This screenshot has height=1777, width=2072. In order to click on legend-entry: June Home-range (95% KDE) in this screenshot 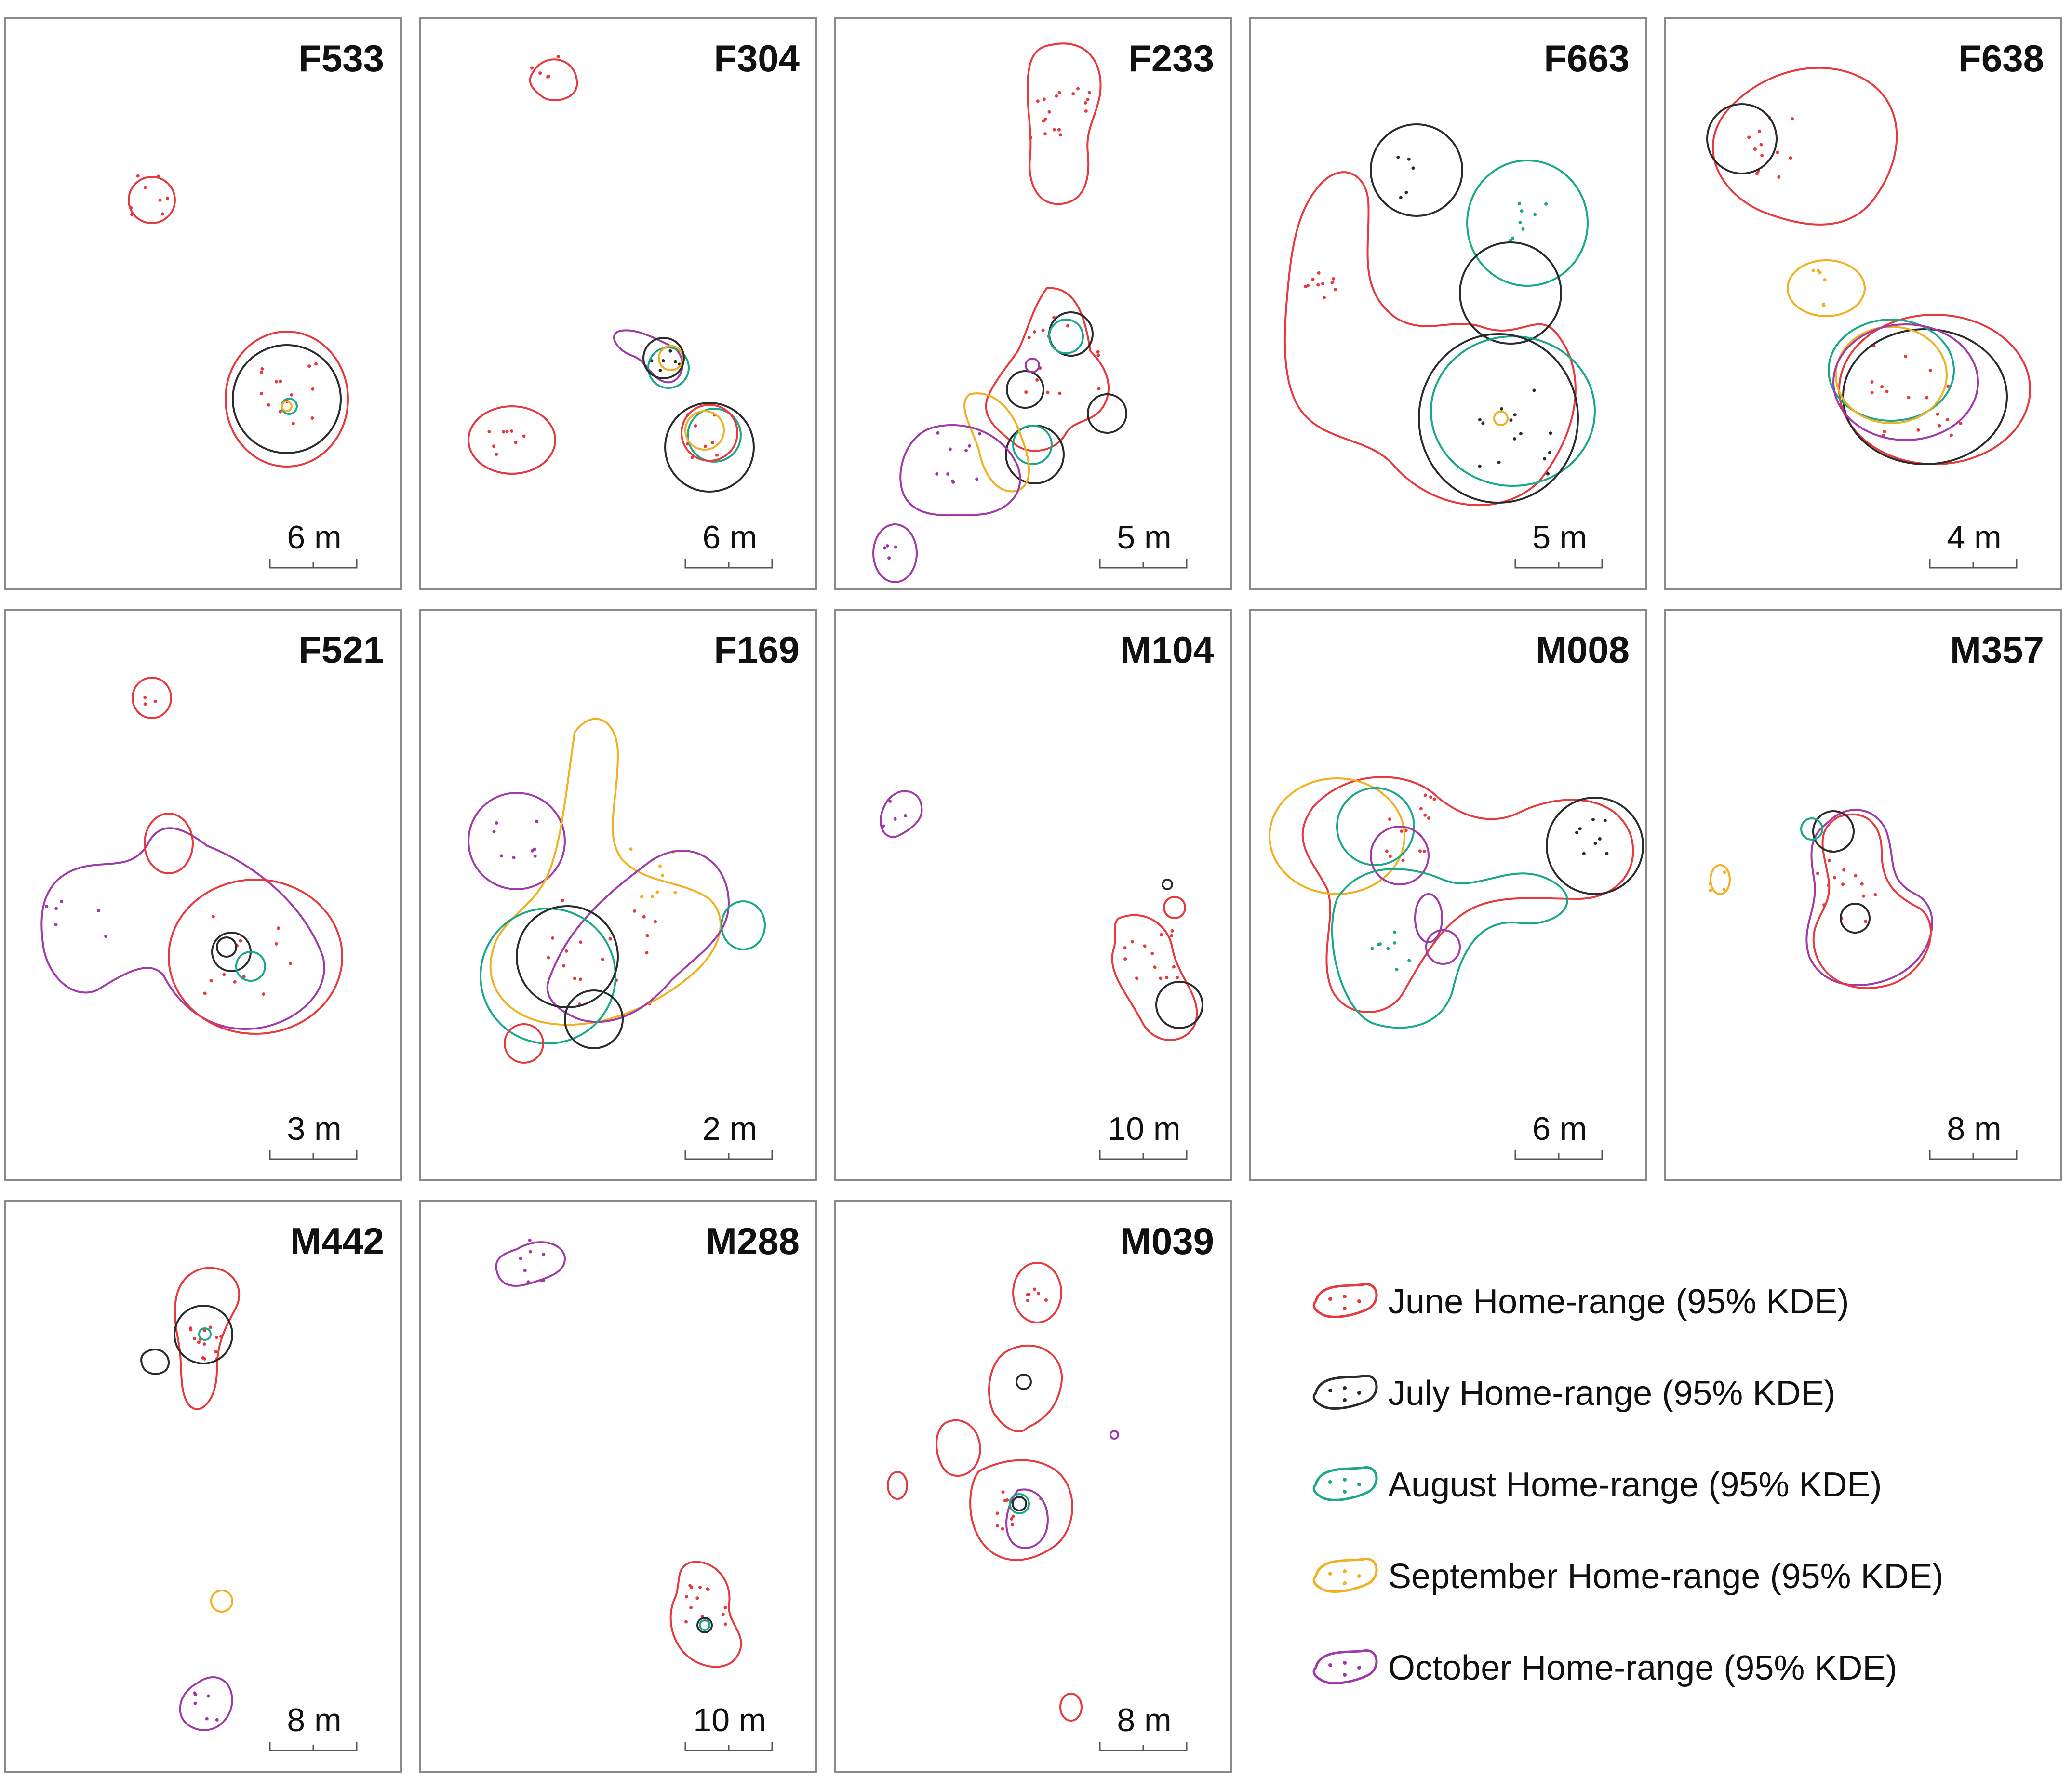, I will do `click(1580, 1302)`.